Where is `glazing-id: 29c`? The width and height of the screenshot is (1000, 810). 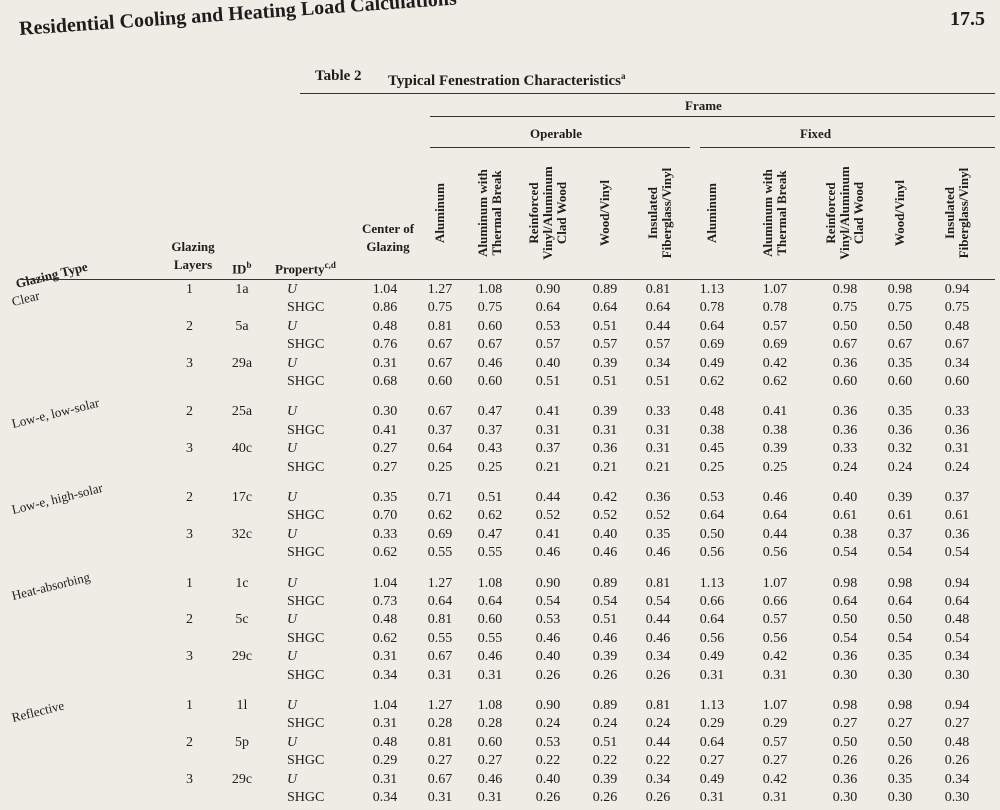
glazing-id: 29c is located at coordinates (242, 657).